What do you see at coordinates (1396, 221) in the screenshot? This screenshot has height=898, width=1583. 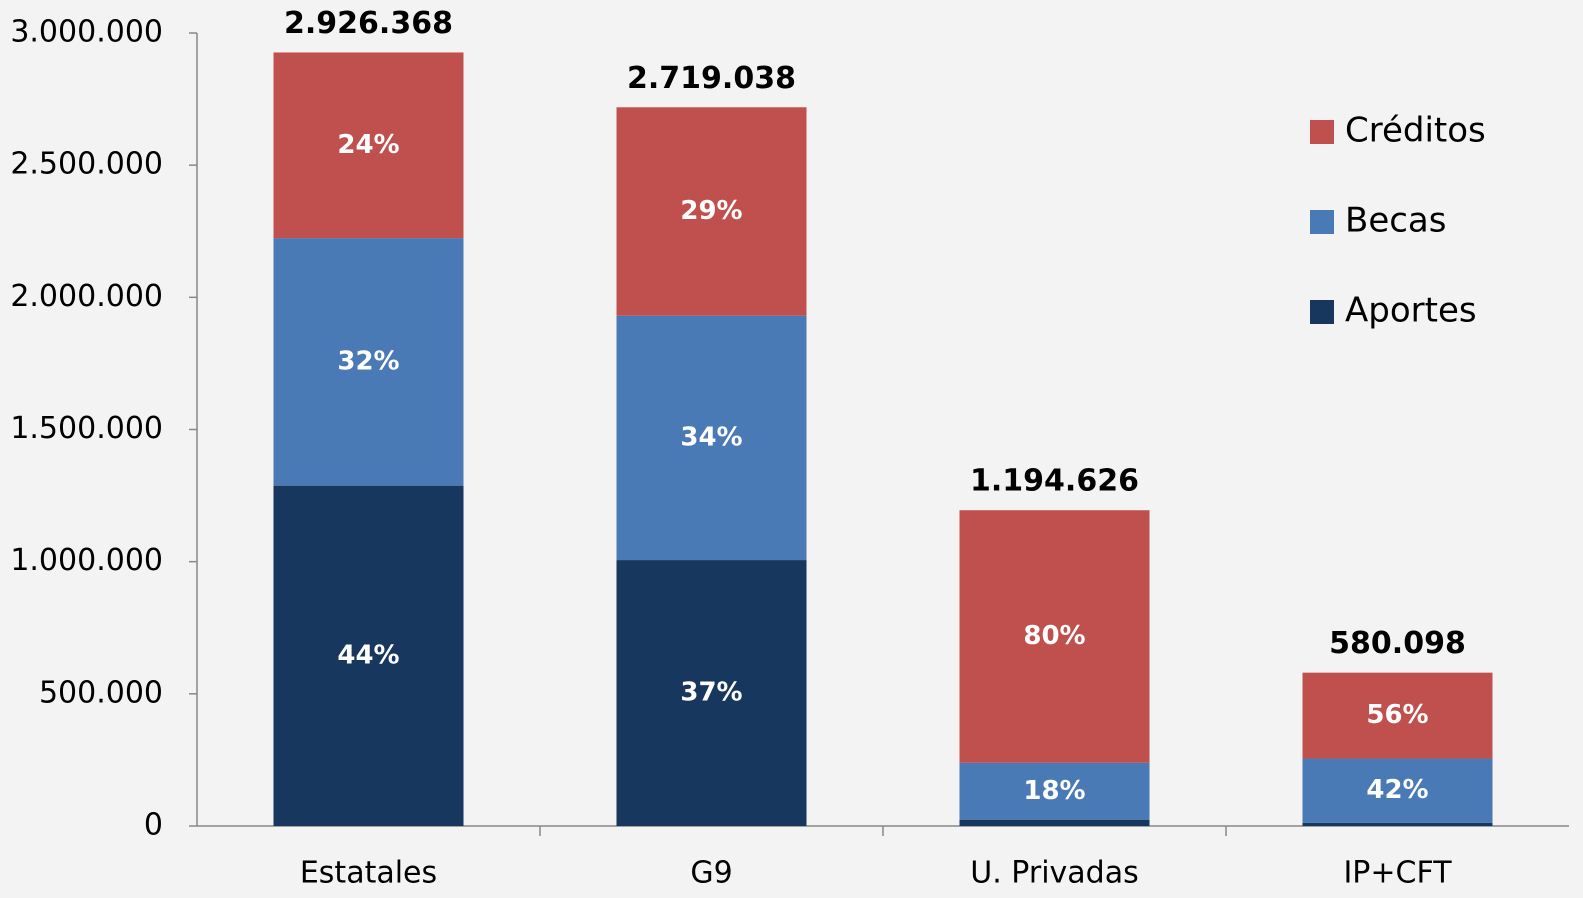 I see `legend-label: Becas` at bounding box center [1396, 221].